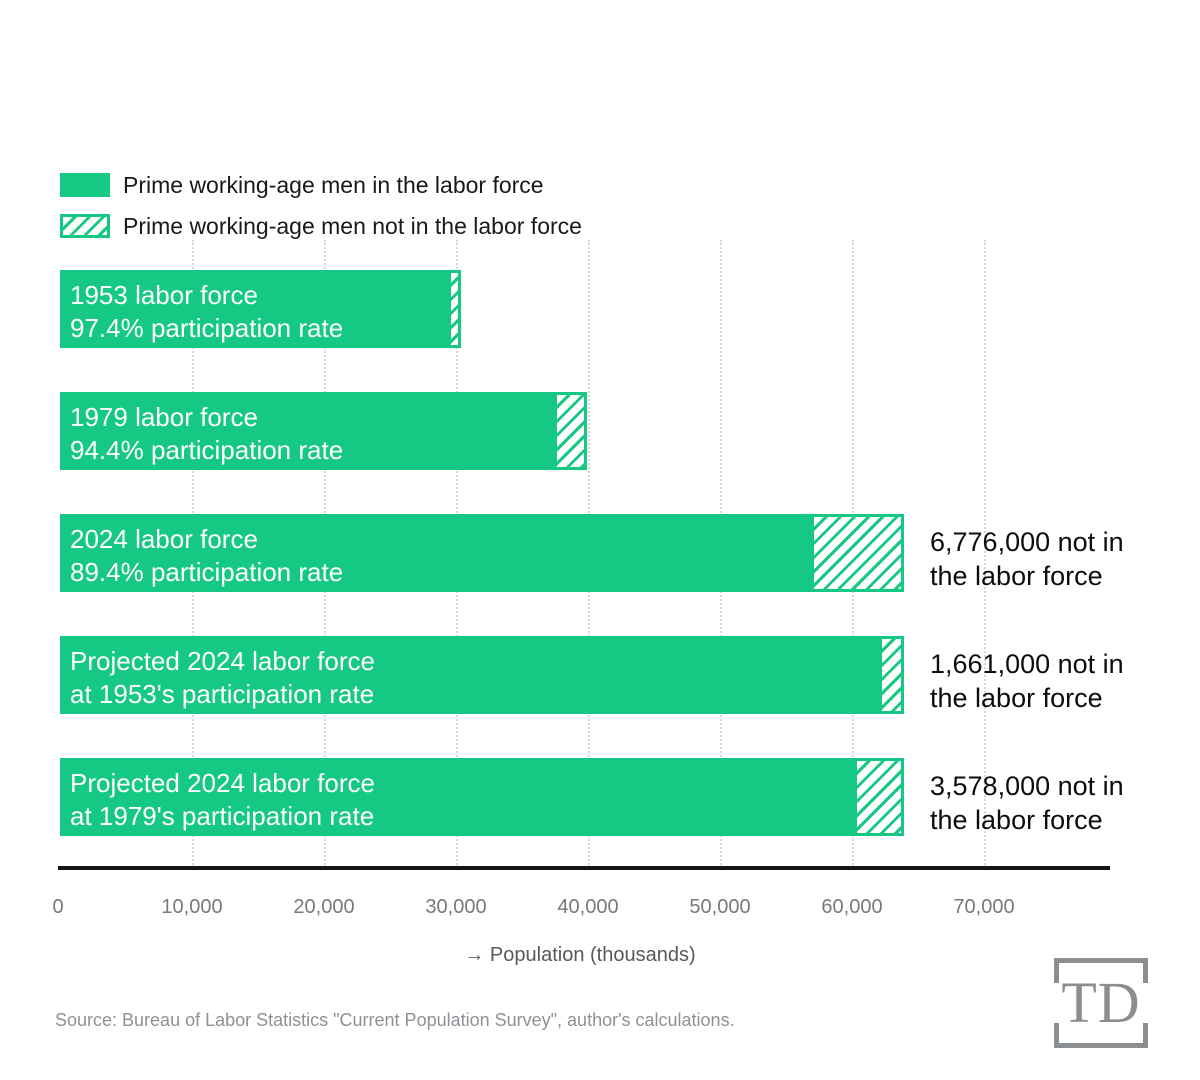 The height and width of the screenshot is (1080, 1200). Describe the element at coordinates (207, 433) in the screenshot. I see `bar-label: 1979 labor force 94.4% participation rate` at that location.